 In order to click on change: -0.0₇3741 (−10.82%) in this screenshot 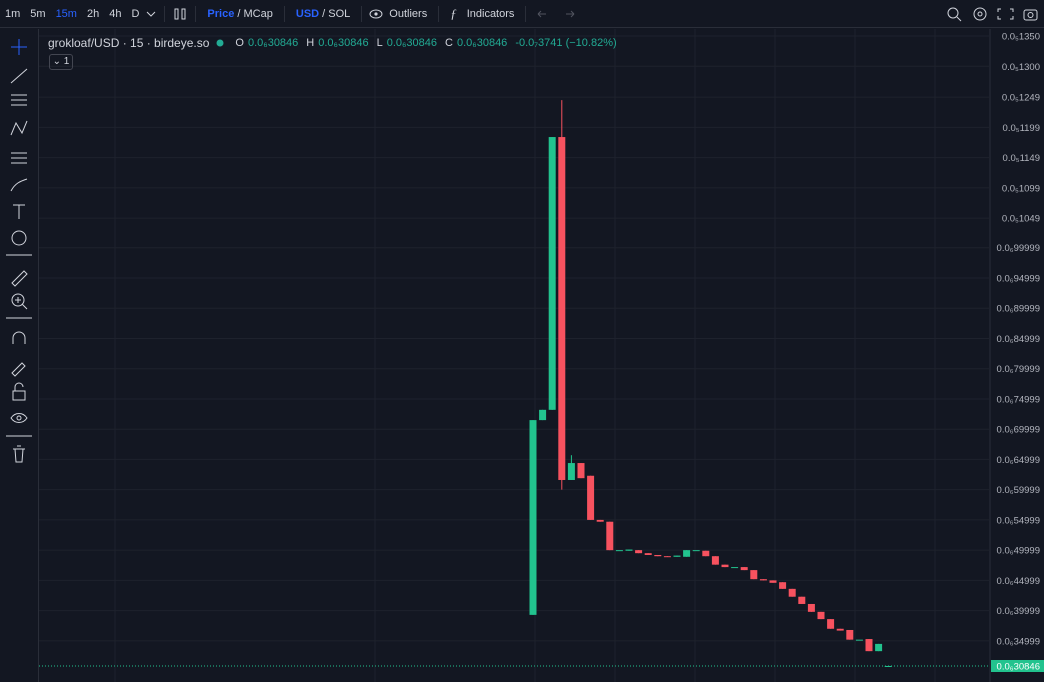, I will do `click(566, 43)`.